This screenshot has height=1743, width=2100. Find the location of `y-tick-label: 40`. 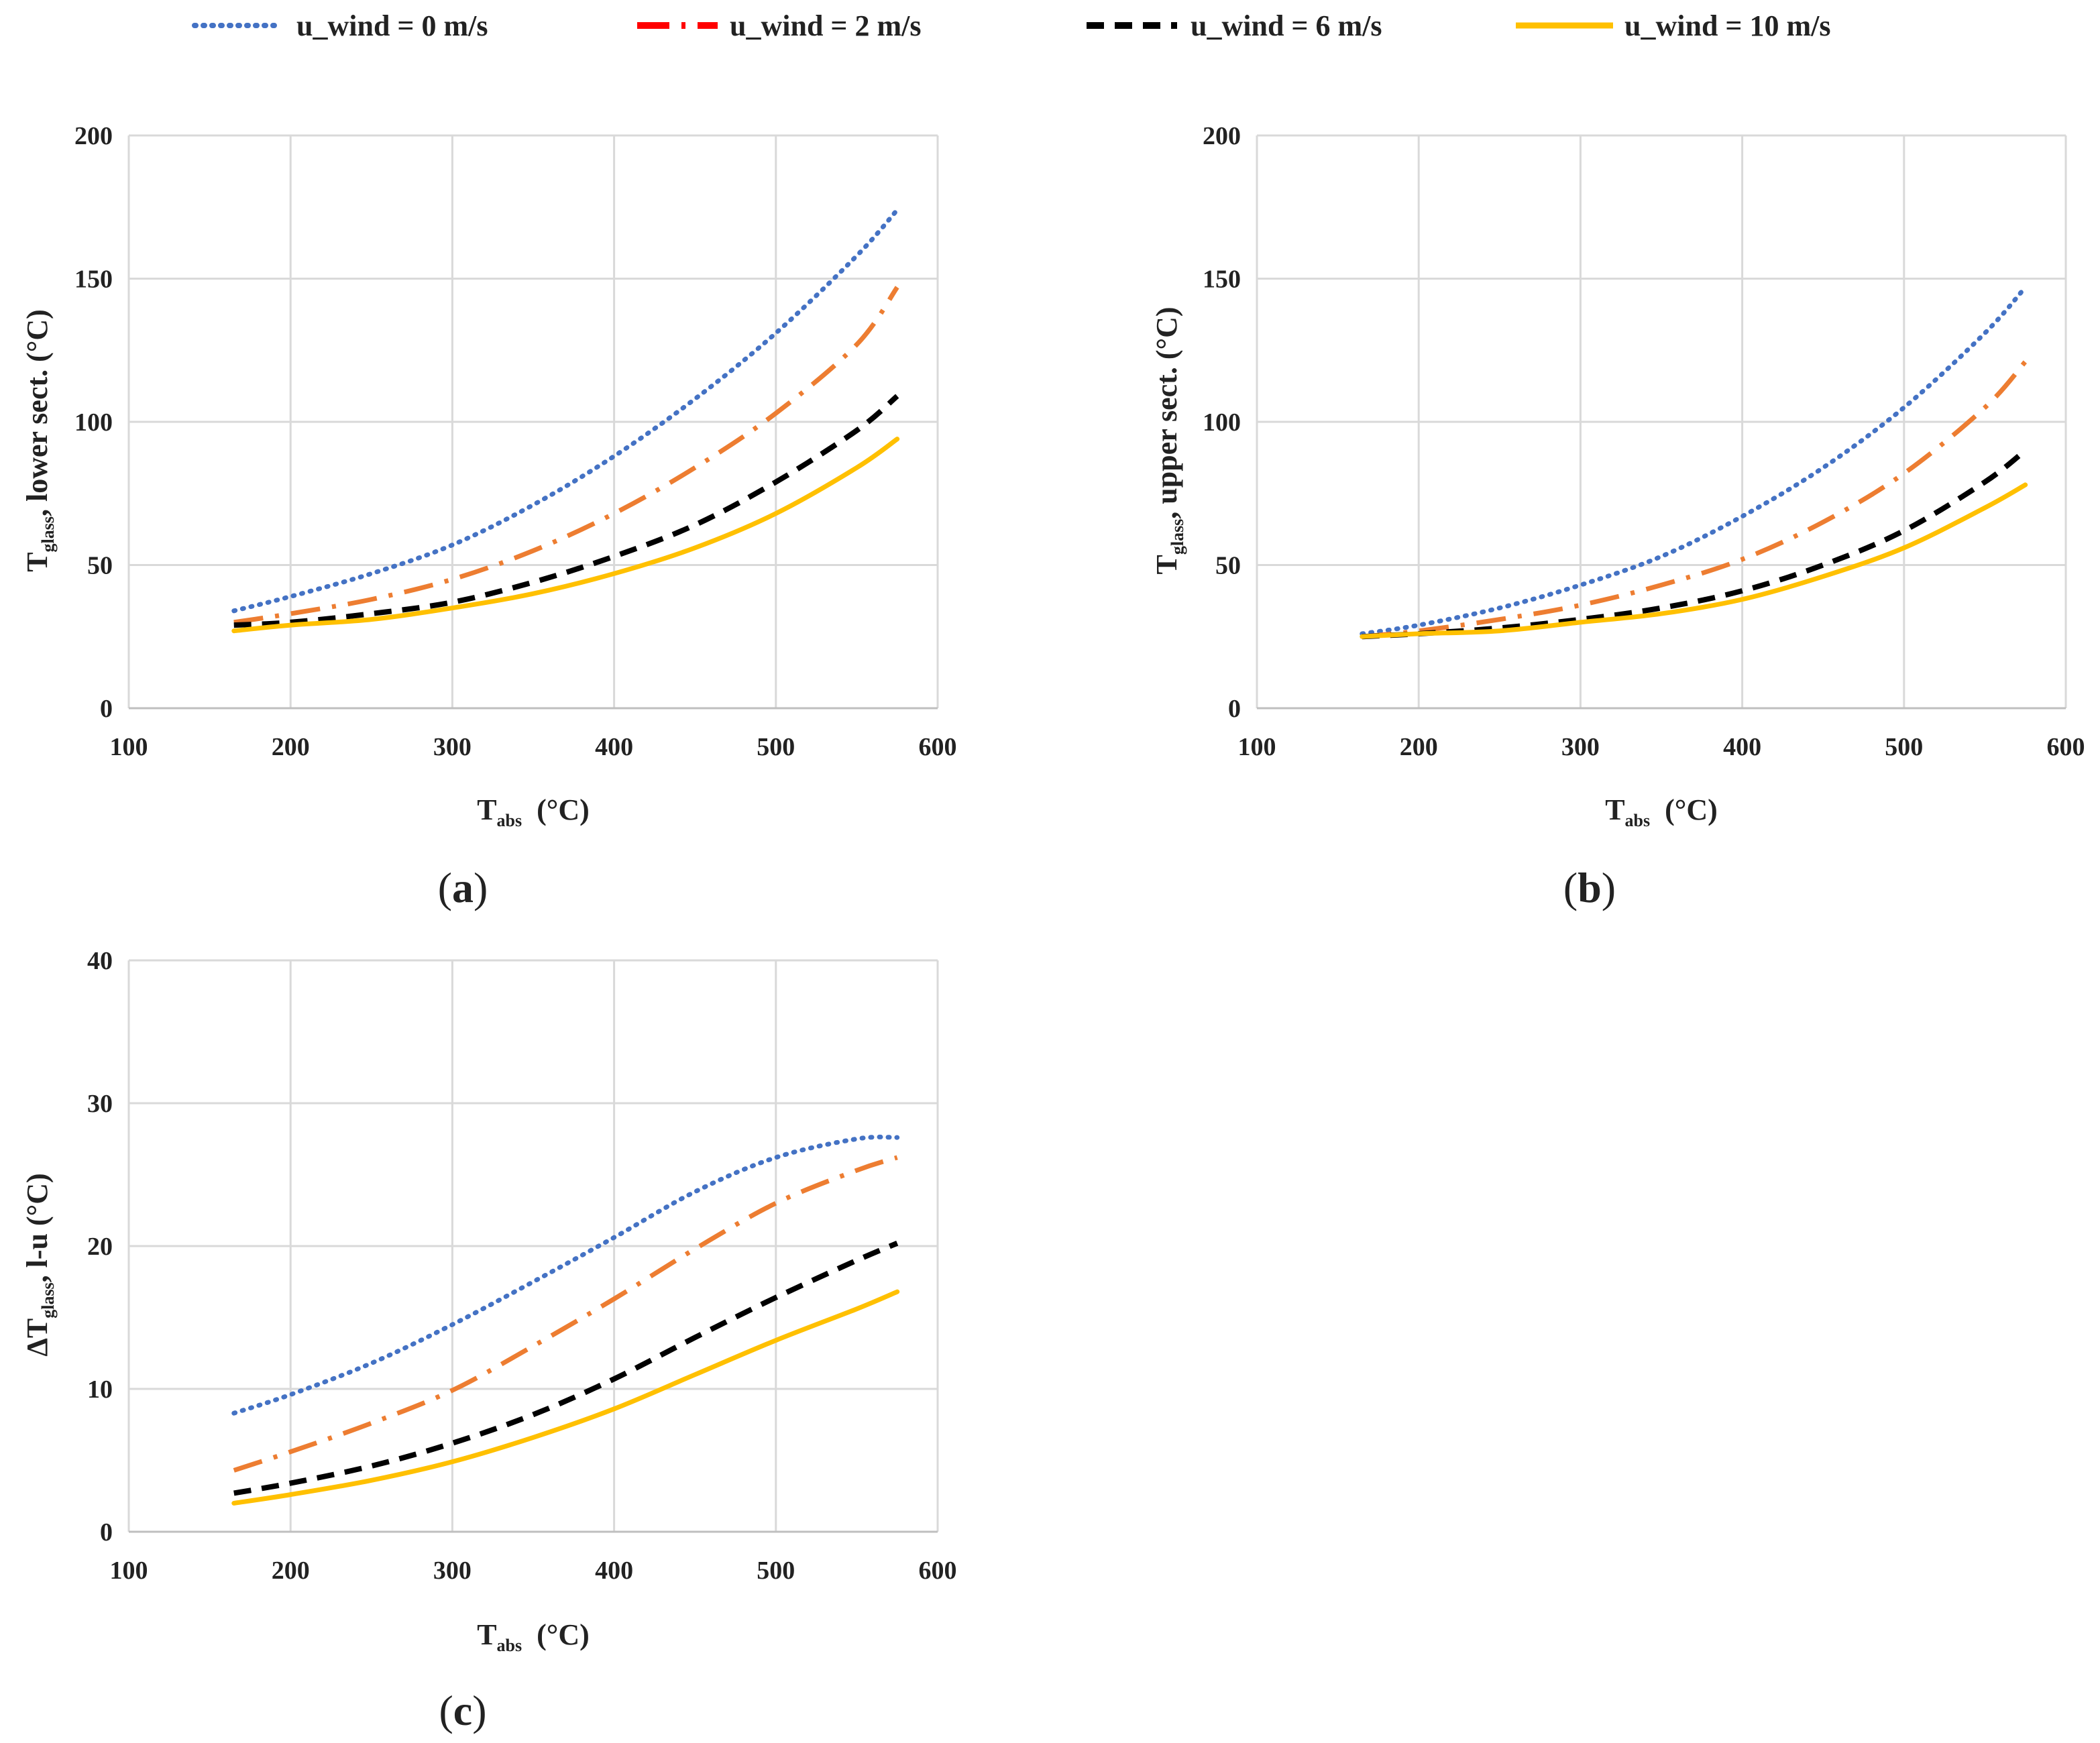

y-tick-label: 40 is located at coordinates (100, 961).